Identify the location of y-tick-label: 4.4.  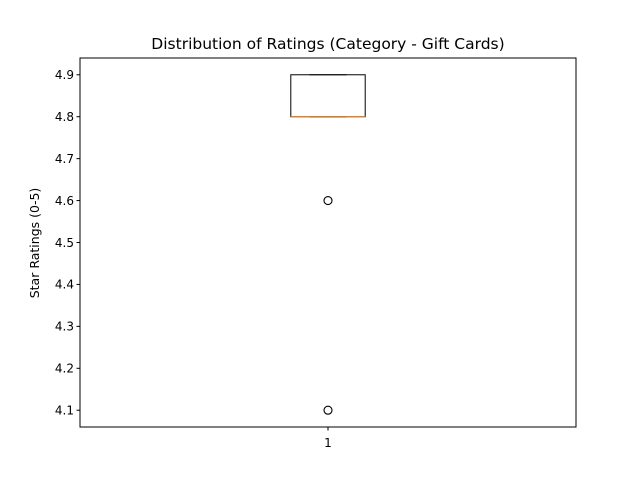
(64, 285).